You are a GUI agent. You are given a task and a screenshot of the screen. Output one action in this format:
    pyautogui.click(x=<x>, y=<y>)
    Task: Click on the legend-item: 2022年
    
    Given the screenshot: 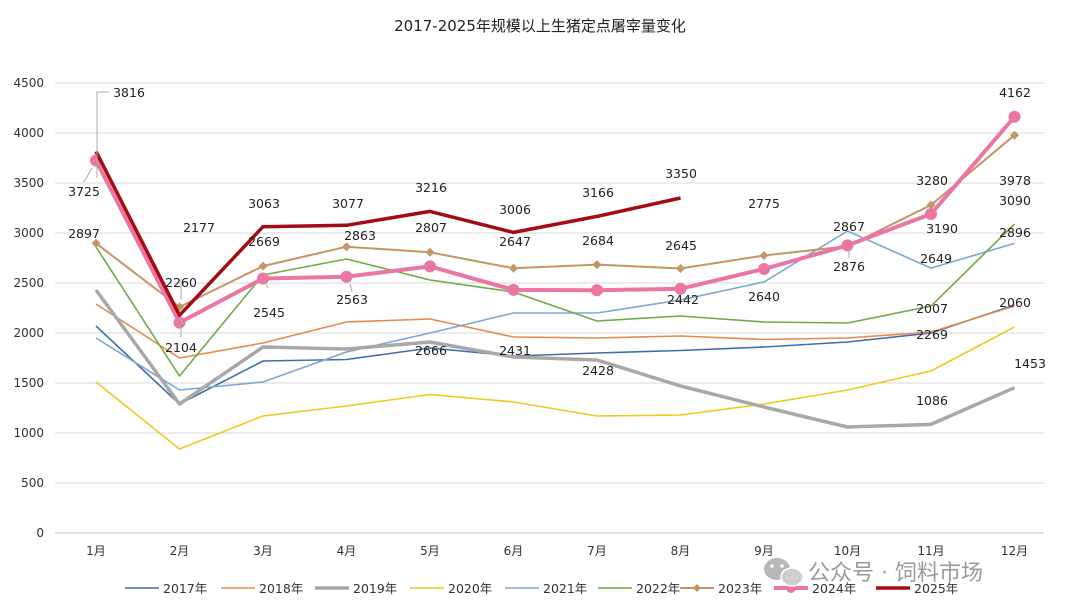 What is the action you would take?
    pyautogui.click(x=639, y=588)
    